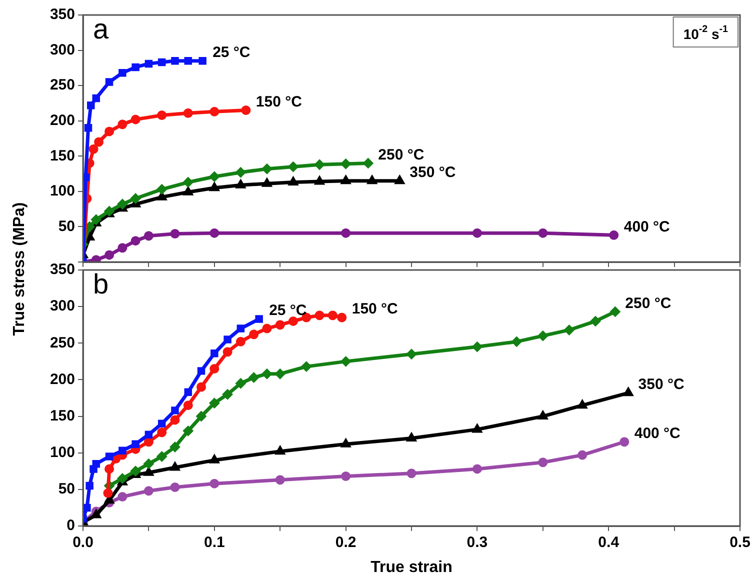 The image size is (754, 587). What do you see at coordinates (411, 567) in the screenshot?
I see `x-axis-title: True strain` at bounding box center [411, 567].